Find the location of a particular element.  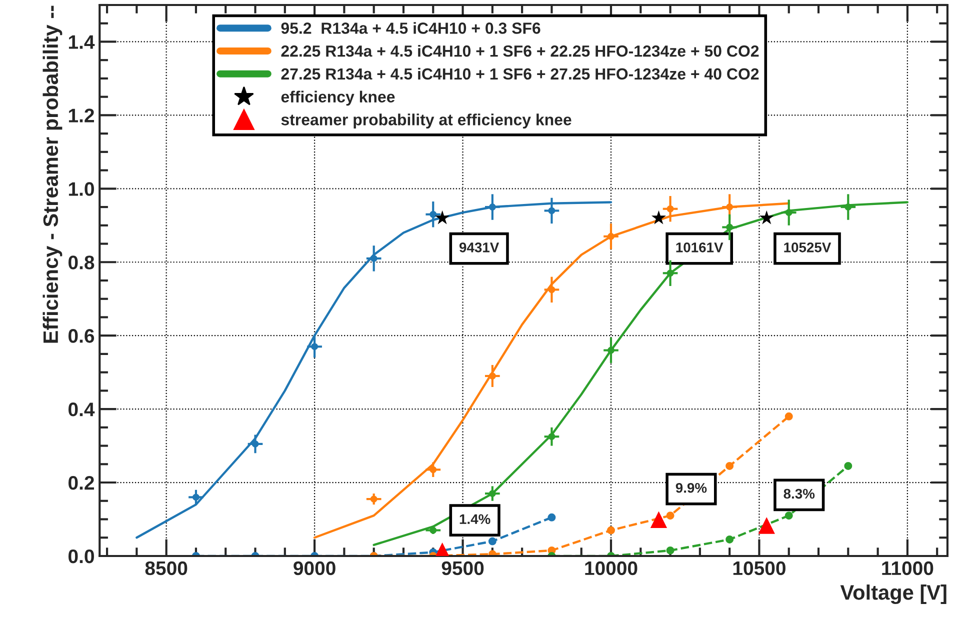

y-tick-label: 0.8 is located at coordinates (81, 263).